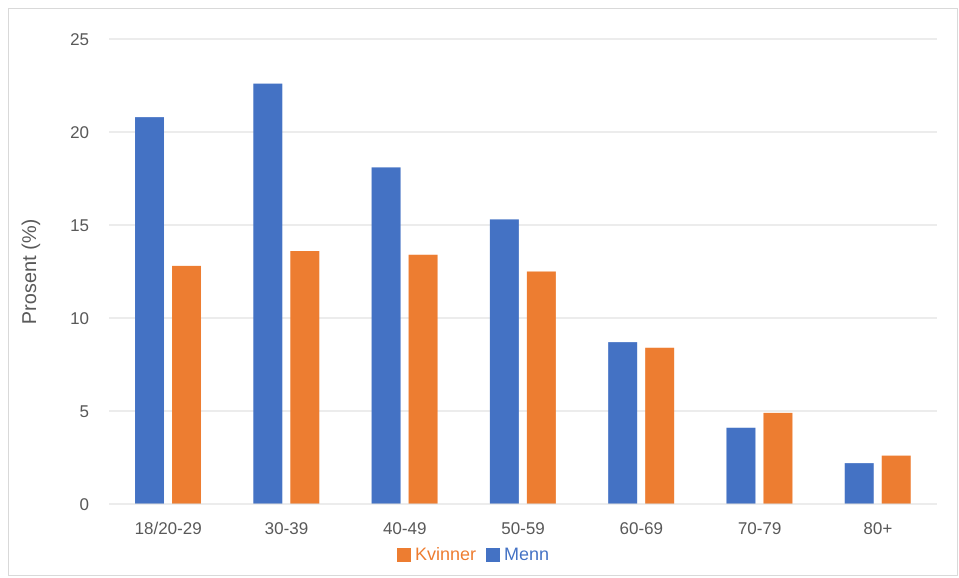  What do you see at coordinates (84, 412) in the screenshot?
I see `y-tick-label: 5` at bounding box center [84, 412].